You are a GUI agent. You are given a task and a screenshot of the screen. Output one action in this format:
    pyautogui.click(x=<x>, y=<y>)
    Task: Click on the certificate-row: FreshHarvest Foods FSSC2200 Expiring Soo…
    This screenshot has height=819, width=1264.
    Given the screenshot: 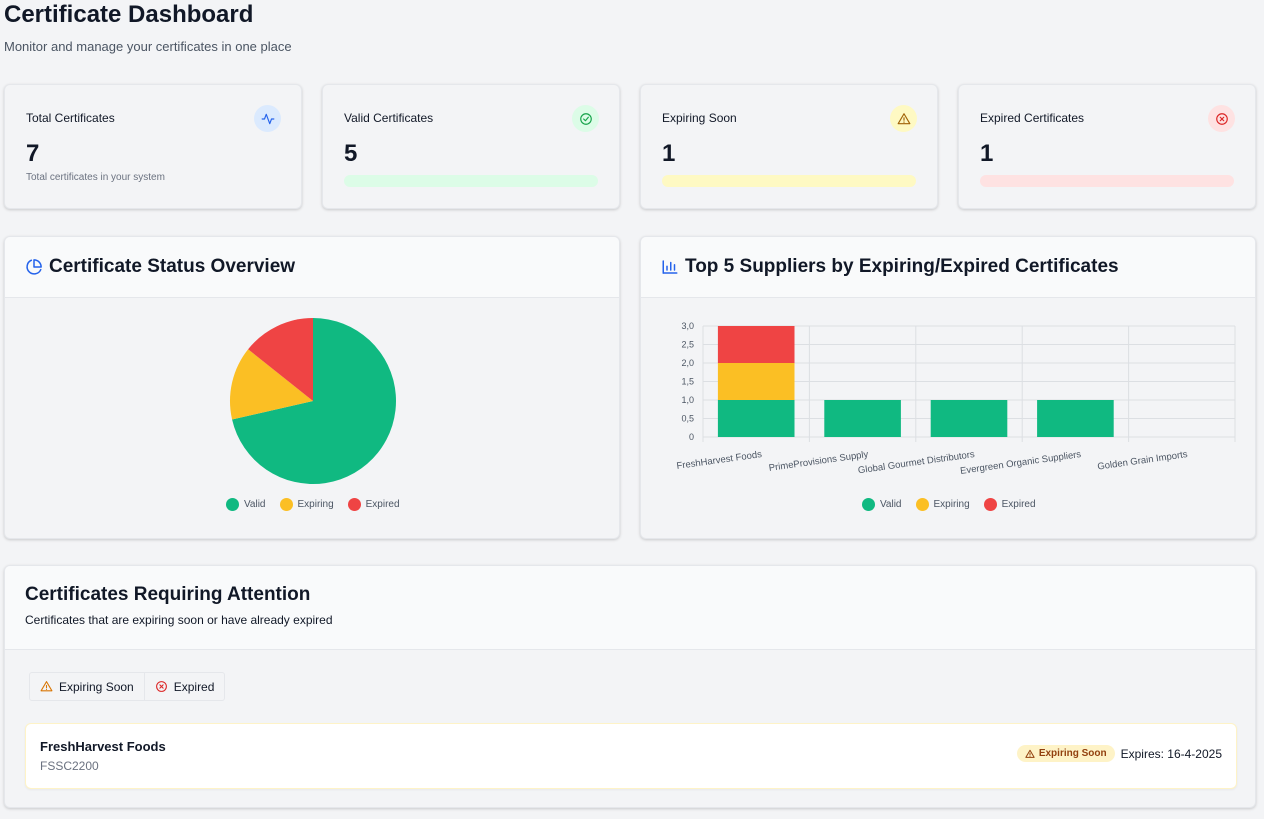 What is the action you would take?
    pyautogui.click(x=631, y=756)
    